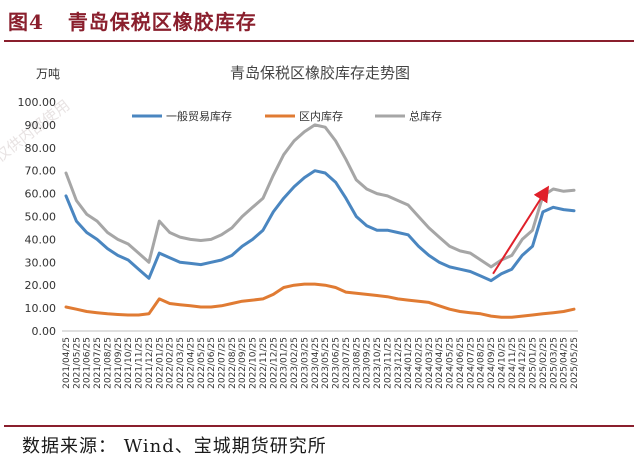  I want to click on x-tick-label: 2023/11/25, so click(388, 363).